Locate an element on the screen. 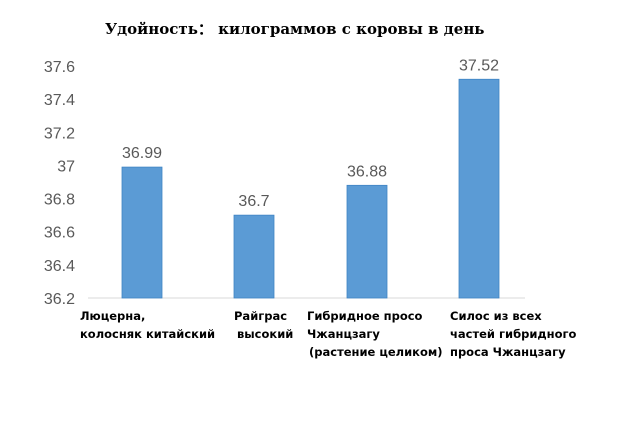 This screenshot has width=621, height=423. y-tick-label: 36.8 is located at coordinates (59, 200).